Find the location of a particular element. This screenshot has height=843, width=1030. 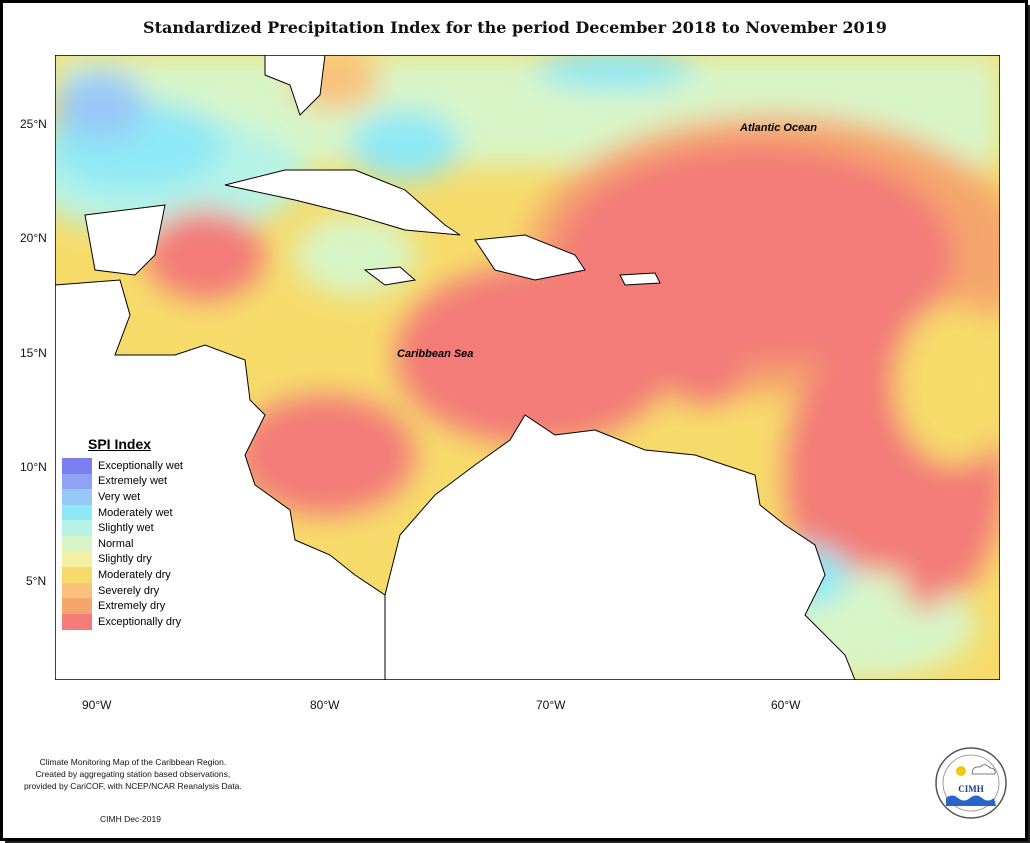

east-dry is located at coordinates (947, 385).